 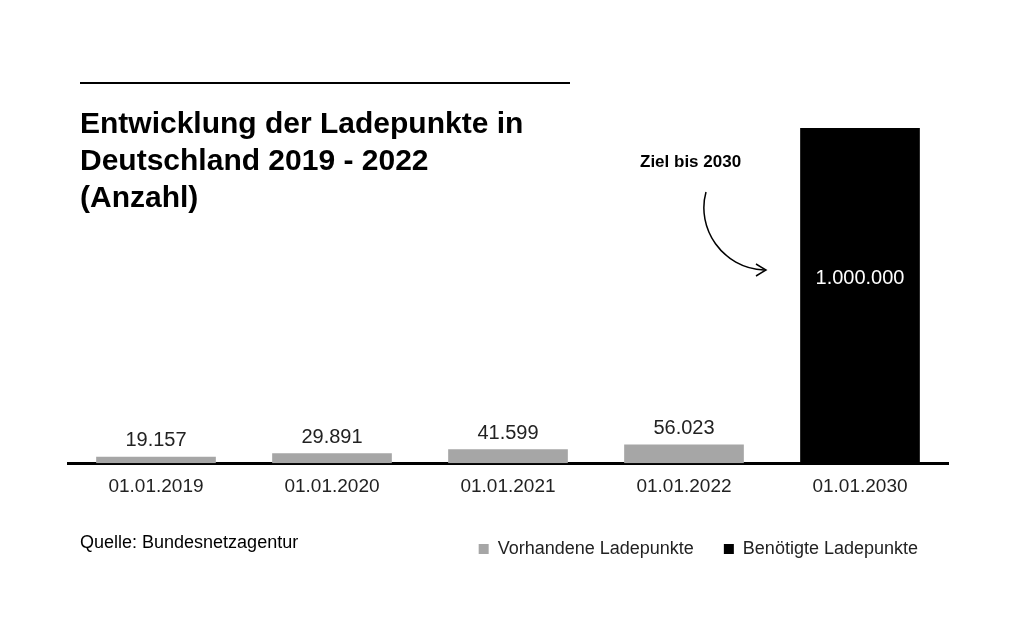 What do you see at coordinates (156, 439) in the screenshot?
I see `data-label: 19.157` at bounding box center [156, 439].